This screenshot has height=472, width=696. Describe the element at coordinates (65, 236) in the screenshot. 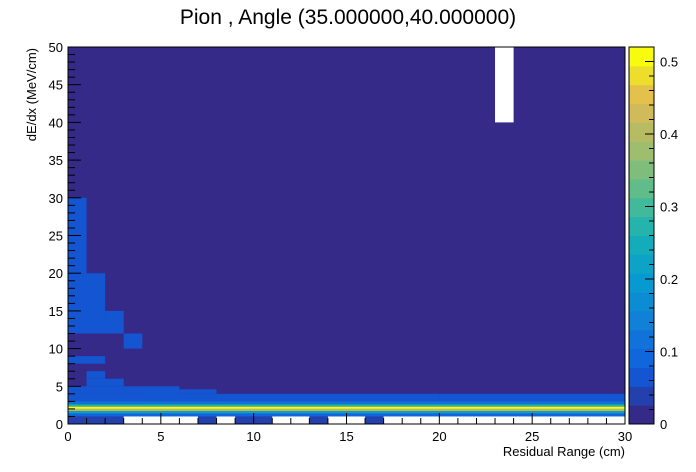

I see `y-axis: 0 5 10 15 20 25 30 35 40 45 50` at that location.